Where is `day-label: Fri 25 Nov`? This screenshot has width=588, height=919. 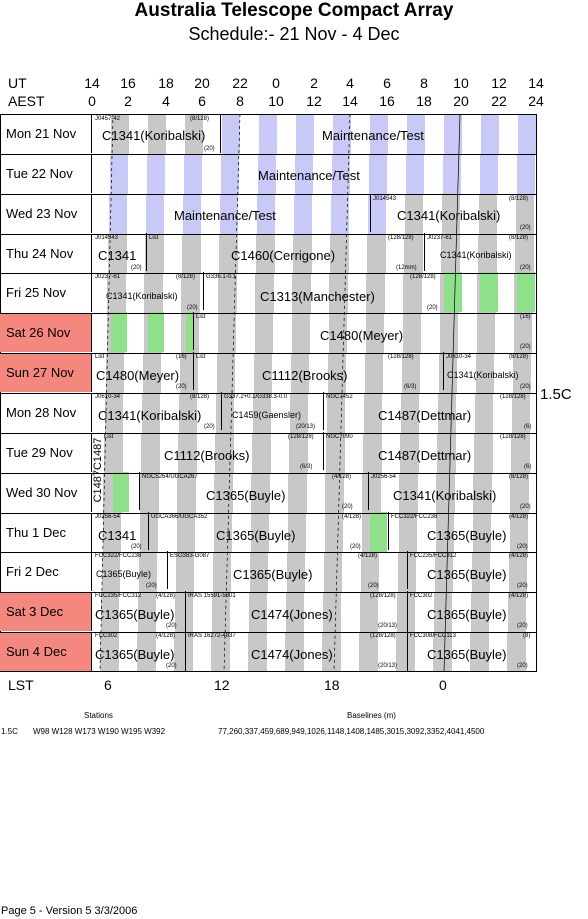
day-label: Fri 25 Nov is located at coordinates (46, 292).